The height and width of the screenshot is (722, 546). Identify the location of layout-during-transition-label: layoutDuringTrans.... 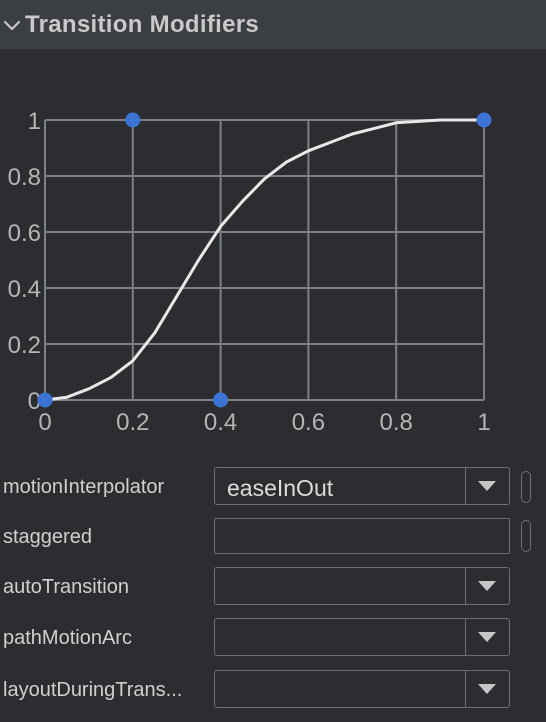
(93, 690).